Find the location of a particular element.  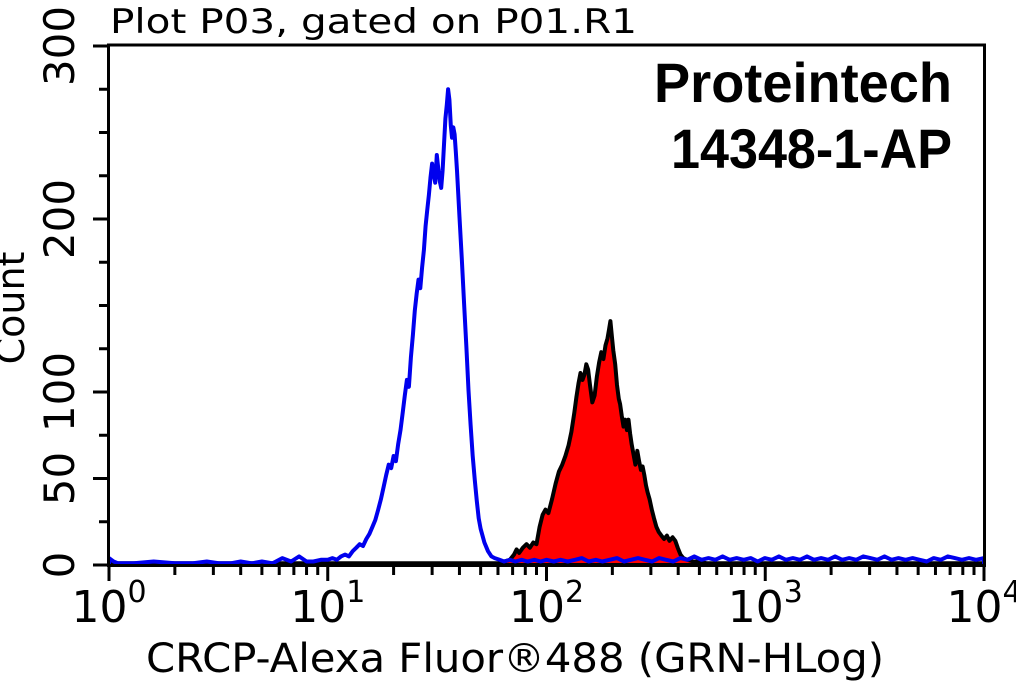

y-axis-label: Count is located at coordinates (16, 308).